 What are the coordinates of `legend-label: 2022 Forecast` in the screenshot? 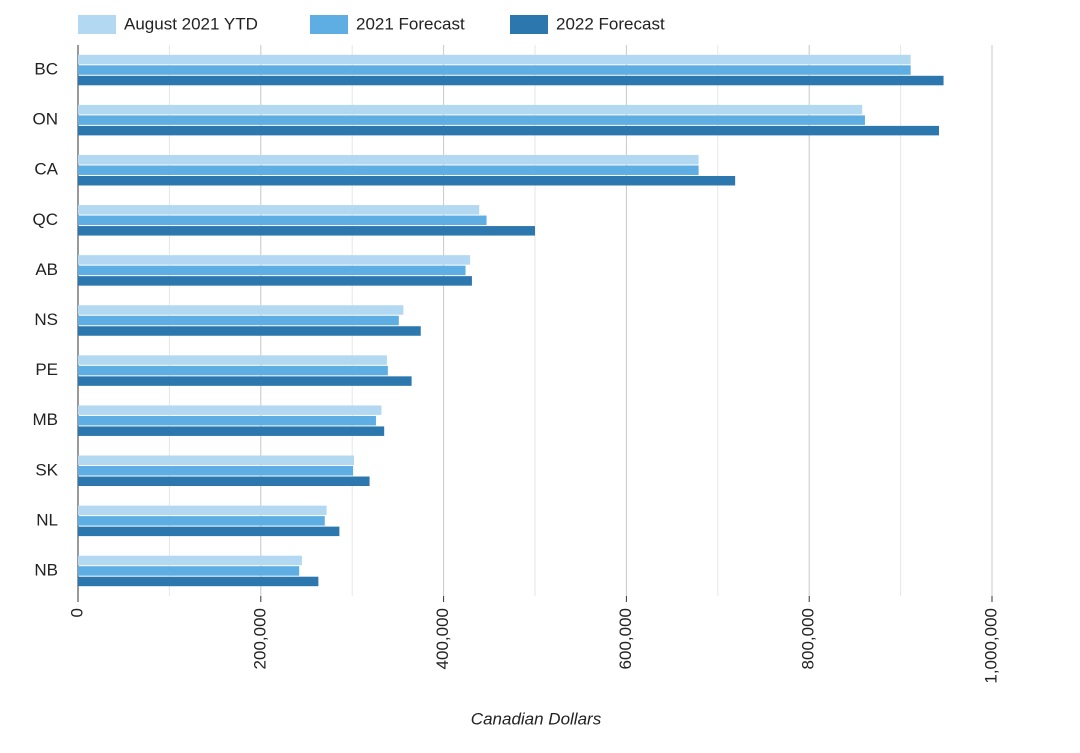 It's located at (610, 23).